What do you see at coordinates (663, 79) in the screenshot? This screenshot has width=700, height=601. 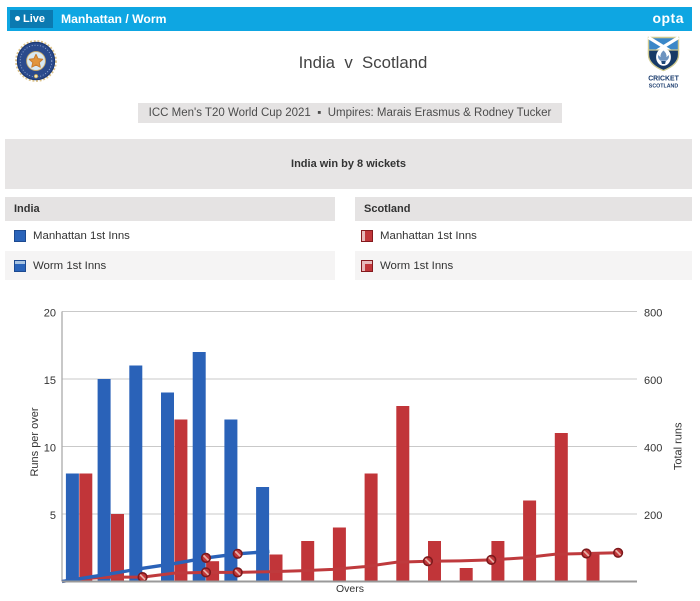 I see `svg-text: CRICKET` at bounding box center [663, 79].